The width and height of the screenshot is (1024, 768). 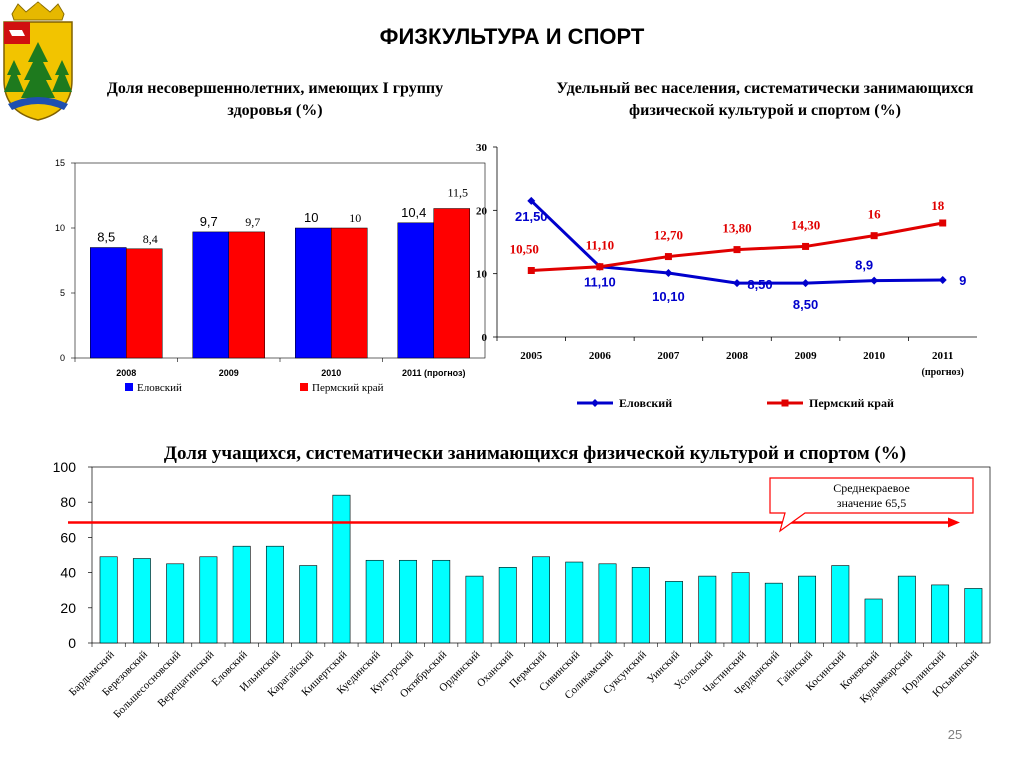 I want to click on x-tick-label: 2006, so click(x=600, y=356).